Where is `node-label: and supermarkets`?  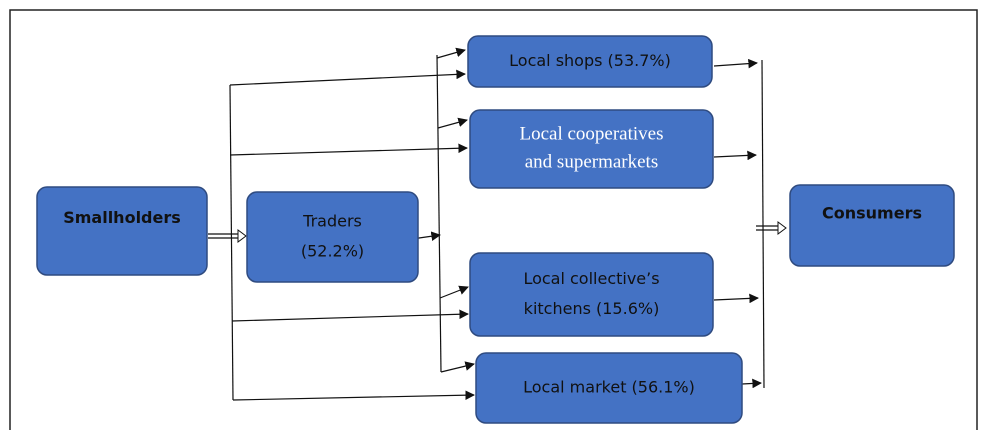
node-label: and supermarkets is located at coordinates (591, 161).